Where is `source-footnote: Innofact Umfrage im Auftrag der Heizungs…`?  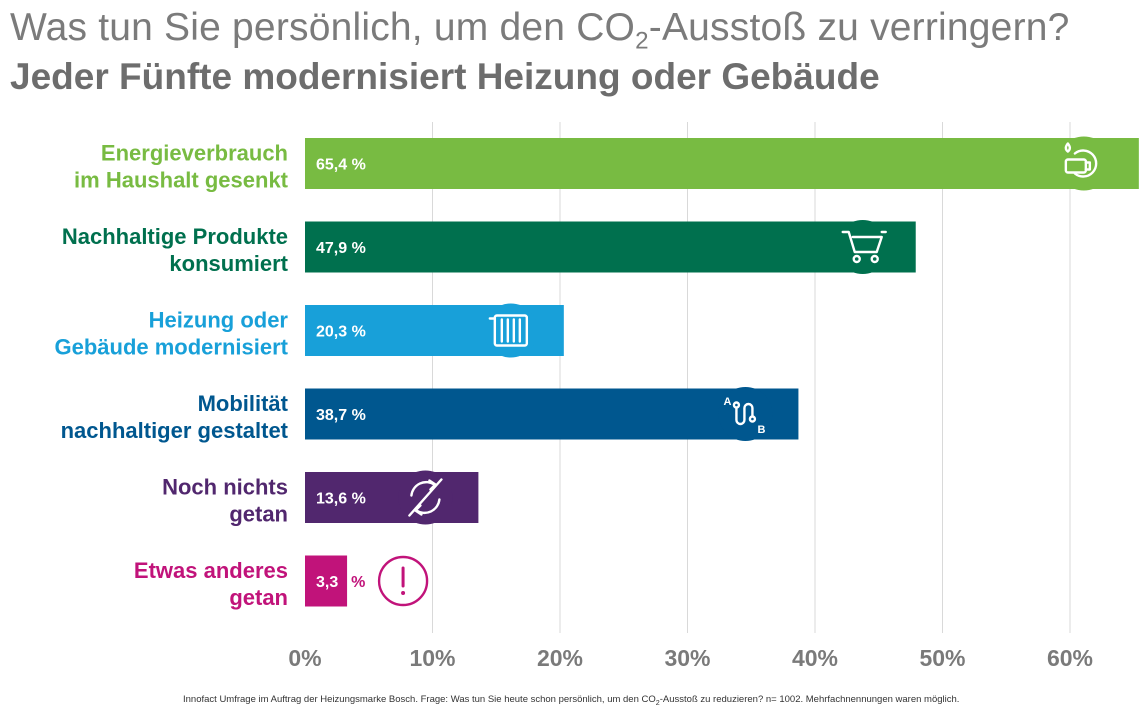 source-footnote: Innofact Umfrage im Auftrag der Heizungs… is located at coordinates (571, 700).